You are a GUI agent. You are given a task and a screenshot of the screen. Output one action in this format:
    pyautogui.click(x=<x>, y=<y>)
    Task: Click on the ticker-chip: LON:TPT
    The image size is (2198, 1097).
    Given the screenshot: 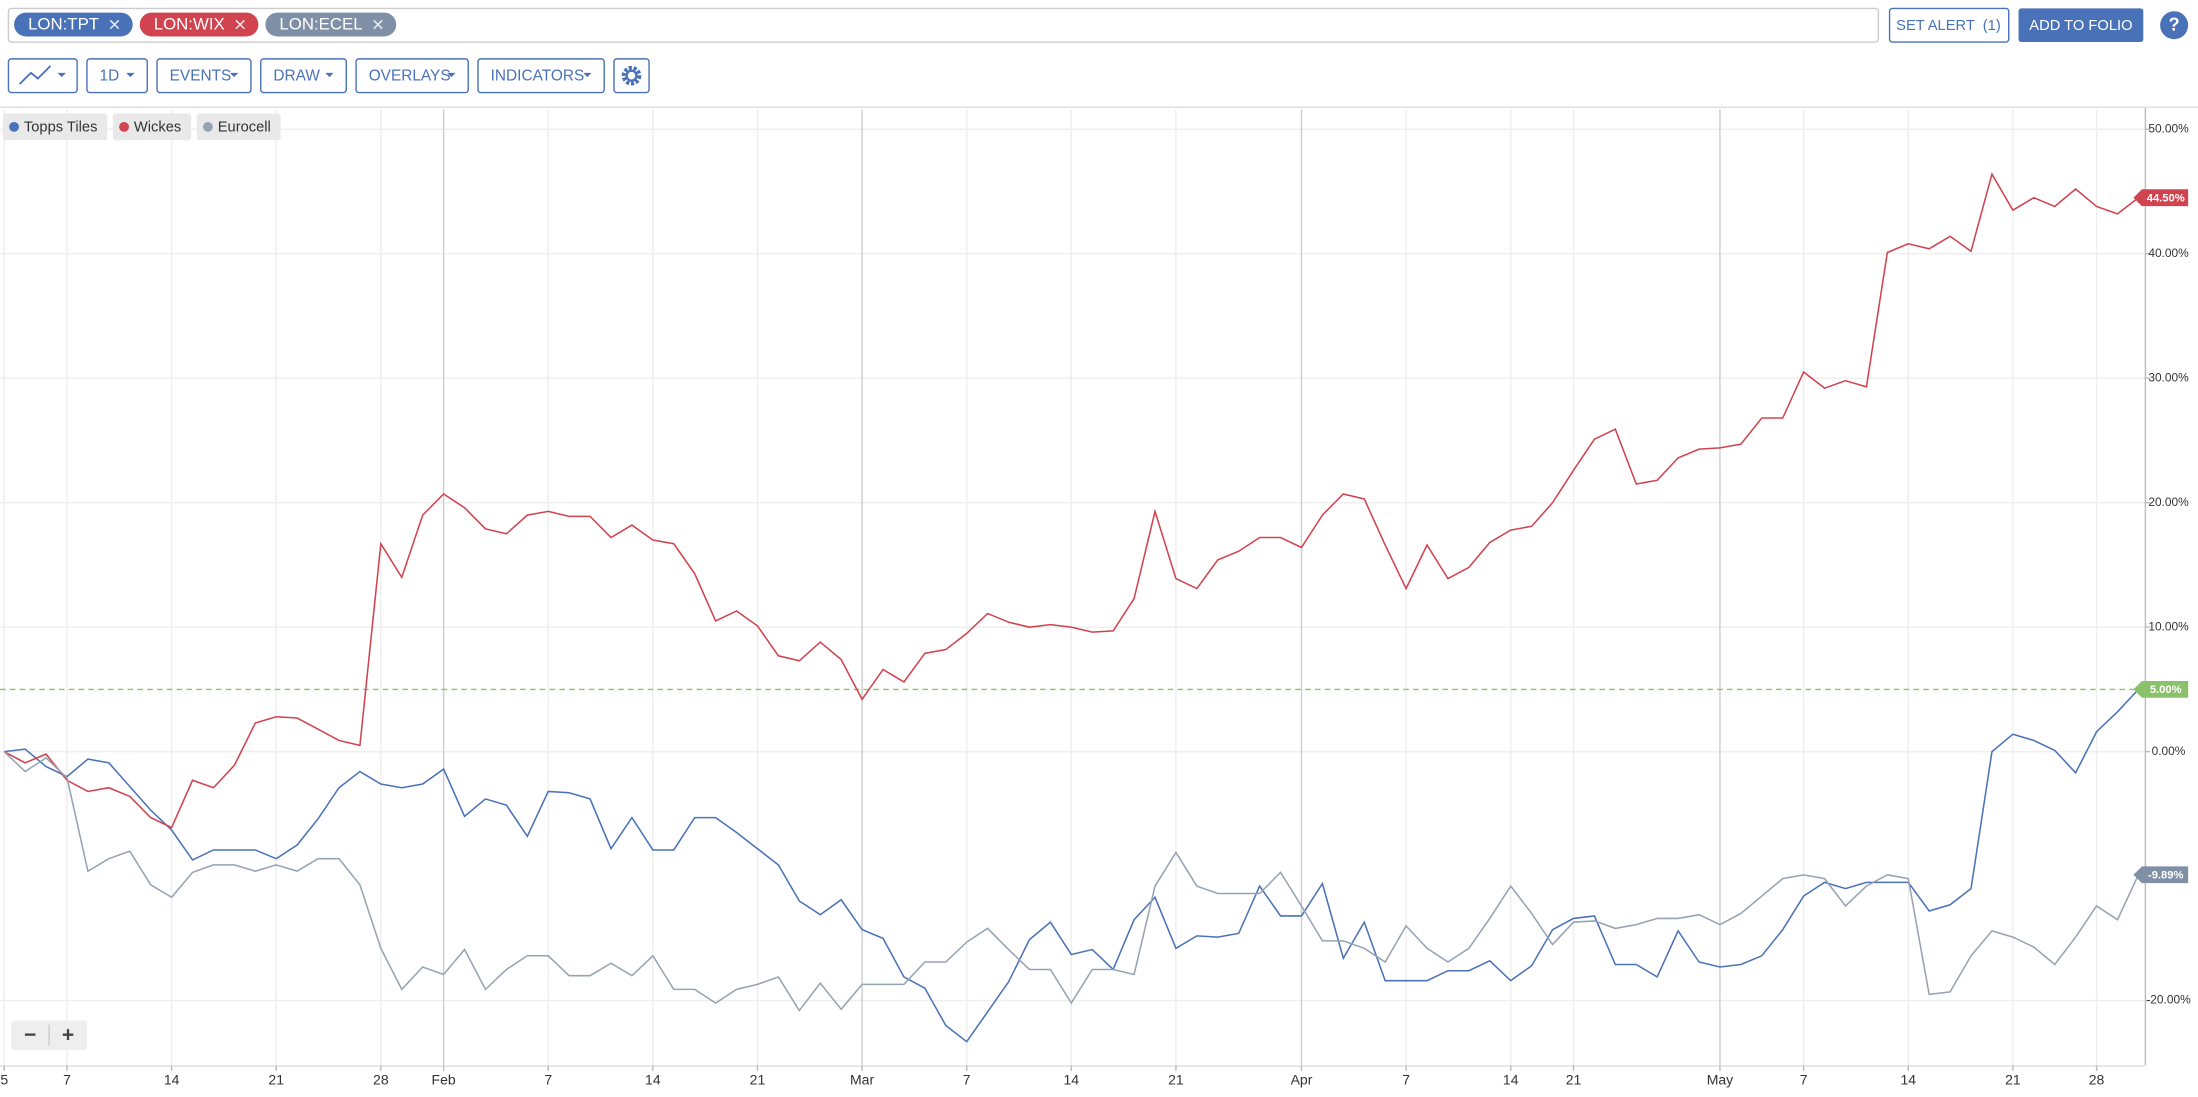 What is the action you would take?
    pyautogui.click(x=73, y=24)
    